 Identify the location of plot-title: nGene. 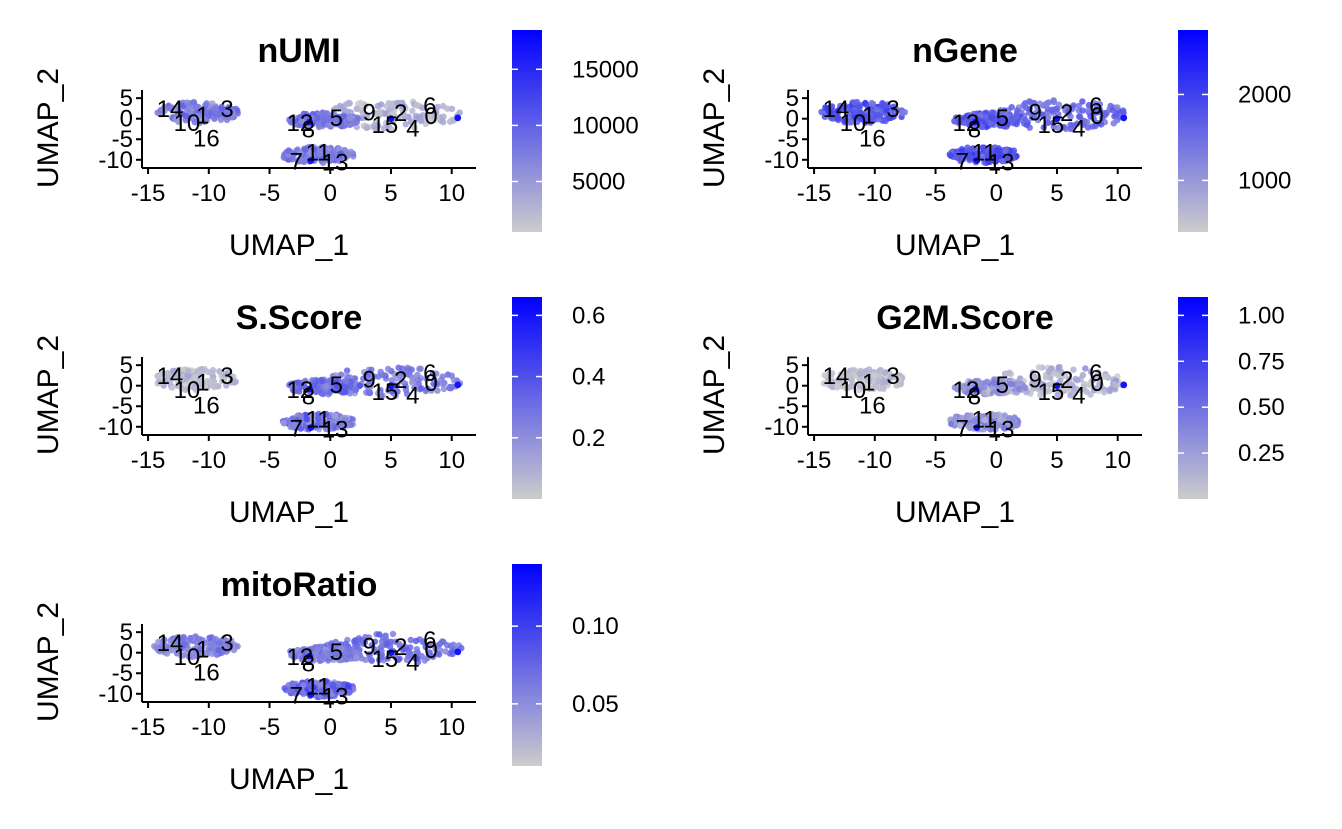
(965, 51).